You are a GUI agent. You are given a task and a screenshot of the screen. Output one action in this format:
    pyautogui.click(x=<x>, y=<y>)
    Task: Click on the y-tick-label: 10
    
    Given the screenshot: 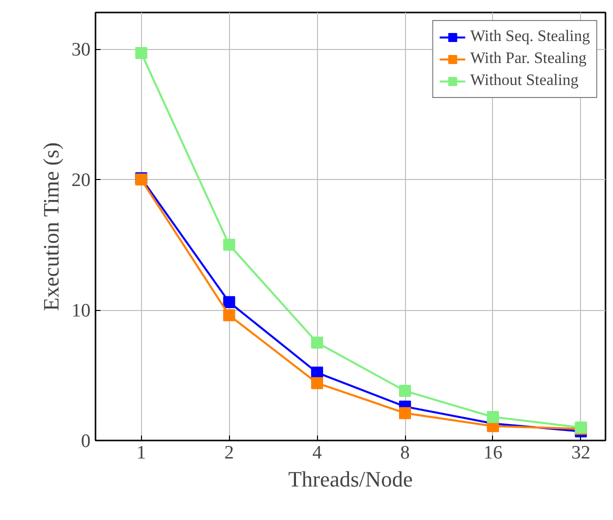 What is the action you would take?
    pyautogui.click(x=81, y=311)
    